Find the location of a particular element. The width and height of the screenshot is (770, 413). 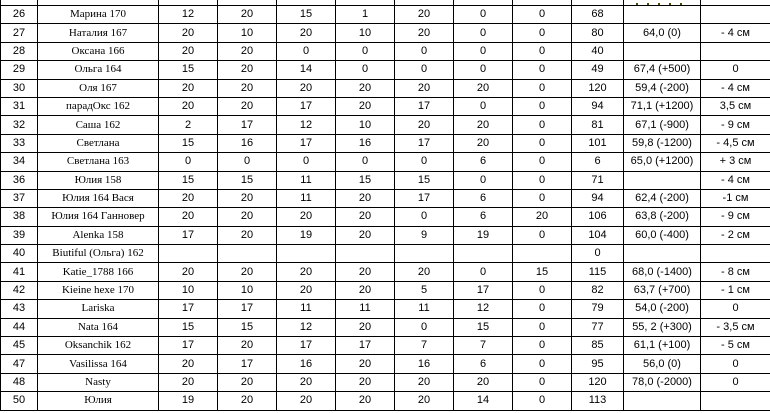

result-cell: 59,4 (-200) is located at coordinates (662, 88).